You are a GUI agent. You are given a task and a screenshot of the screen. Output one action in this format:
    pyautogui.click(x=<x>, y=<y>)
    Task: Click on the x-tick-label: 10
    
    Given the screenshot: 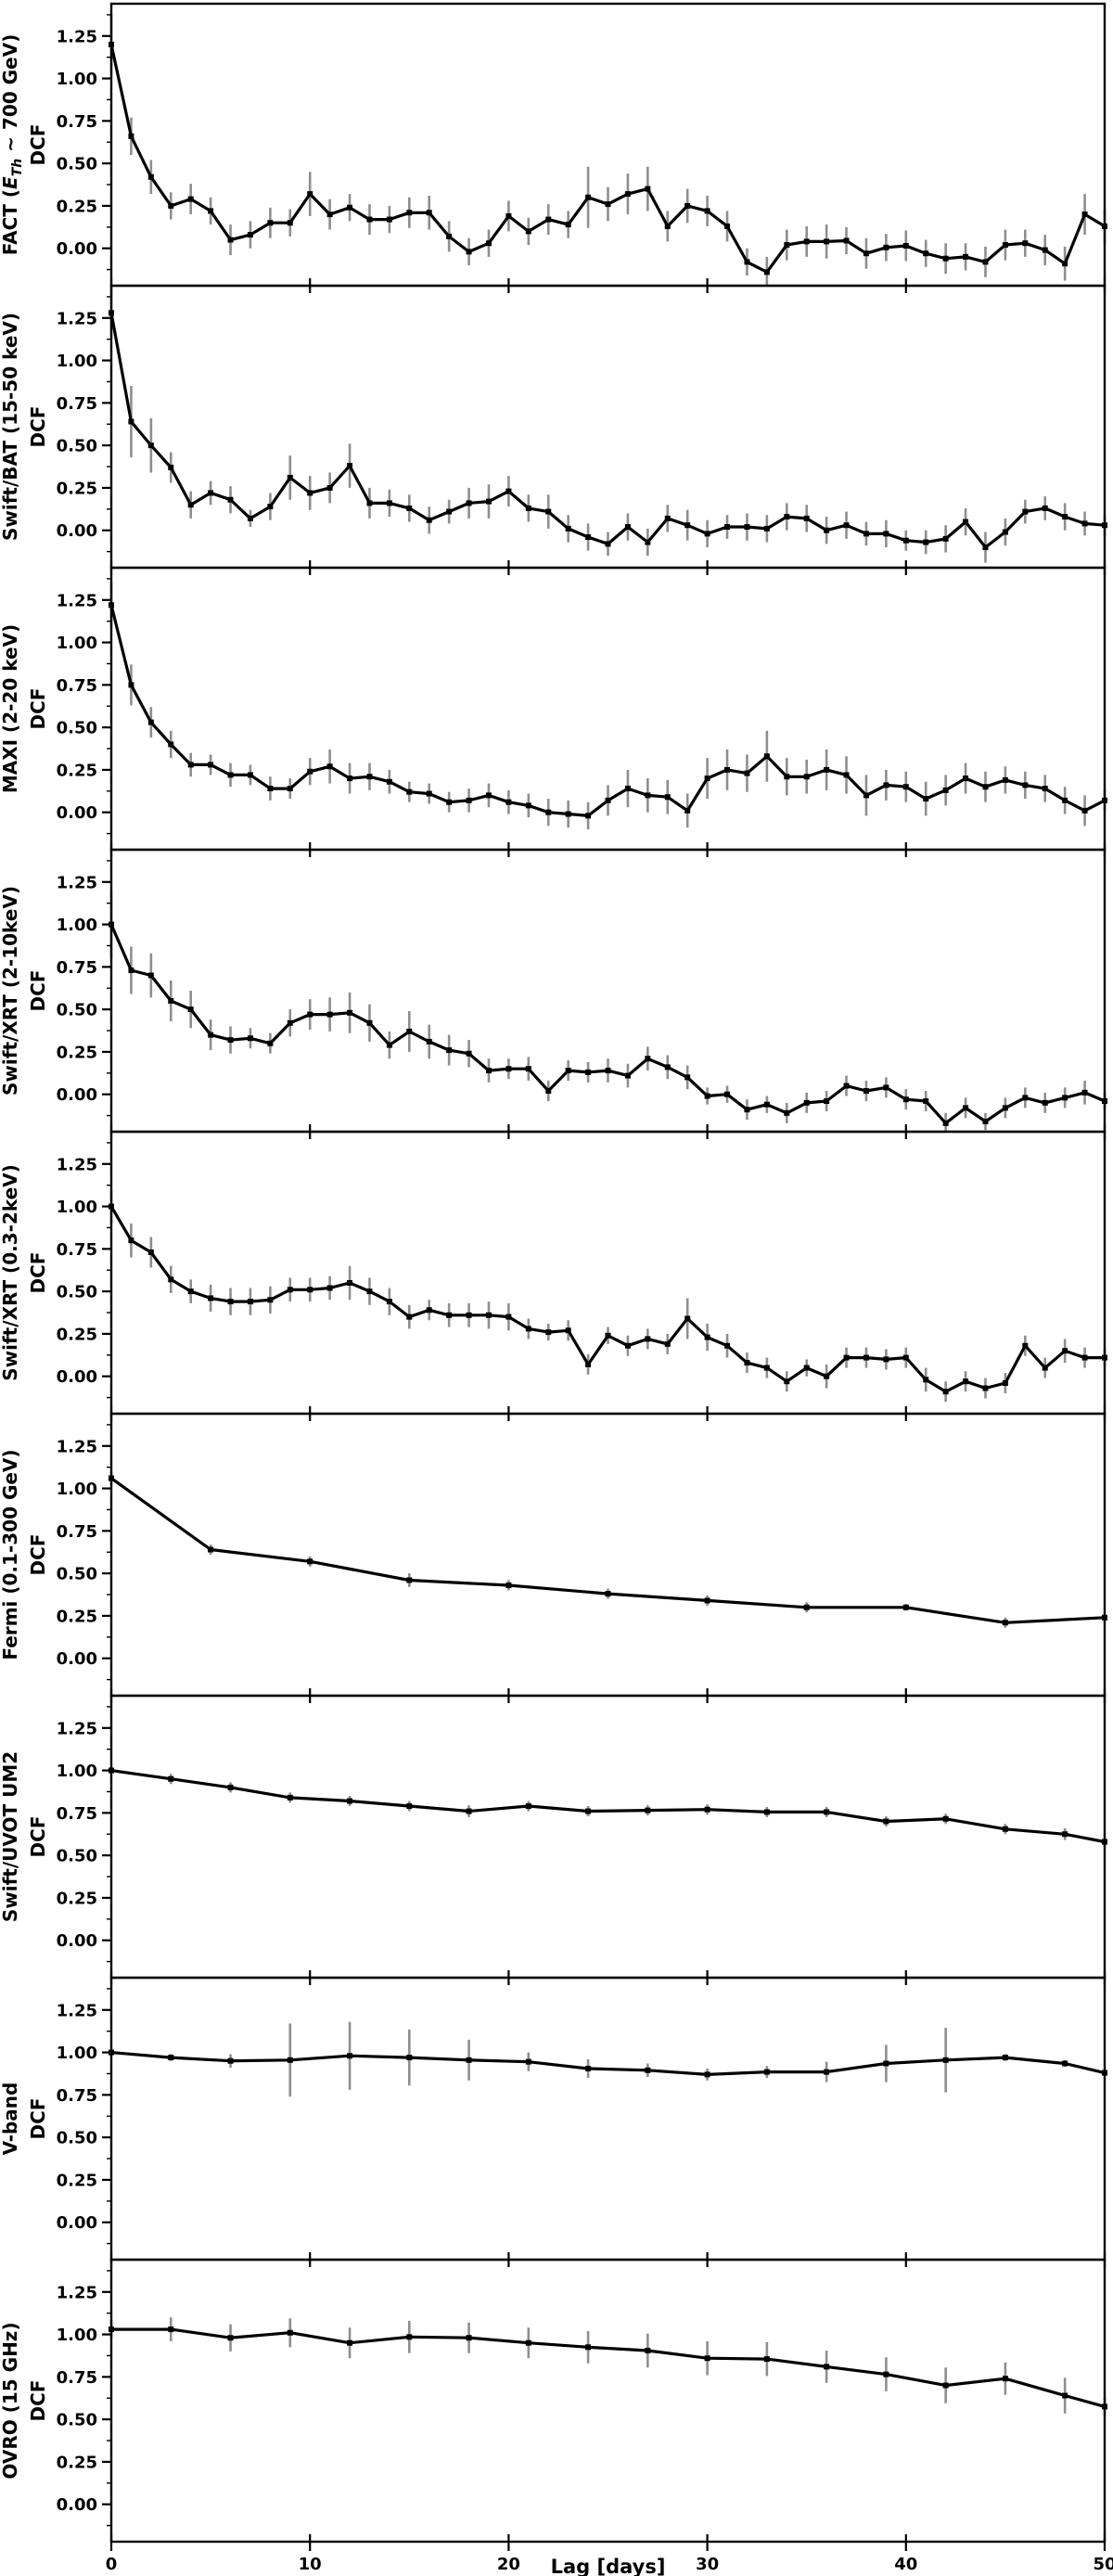 What is the action you would take?
    pyautogui.click(x=310, y=2564)
    